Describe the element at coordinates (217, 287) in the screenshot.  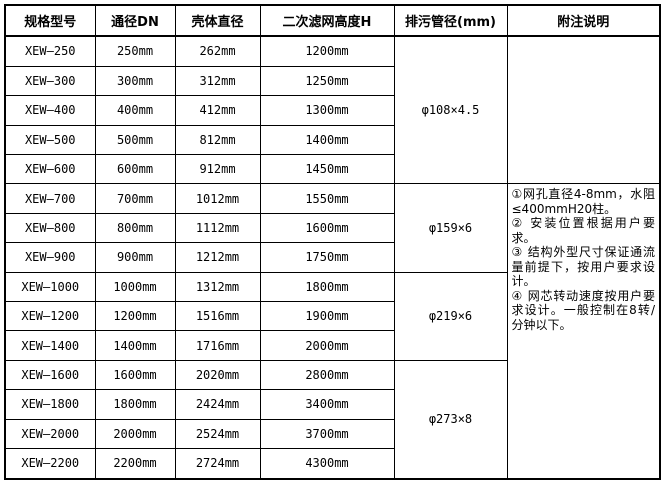
I see `shell-cell: 1312mm` at that location.